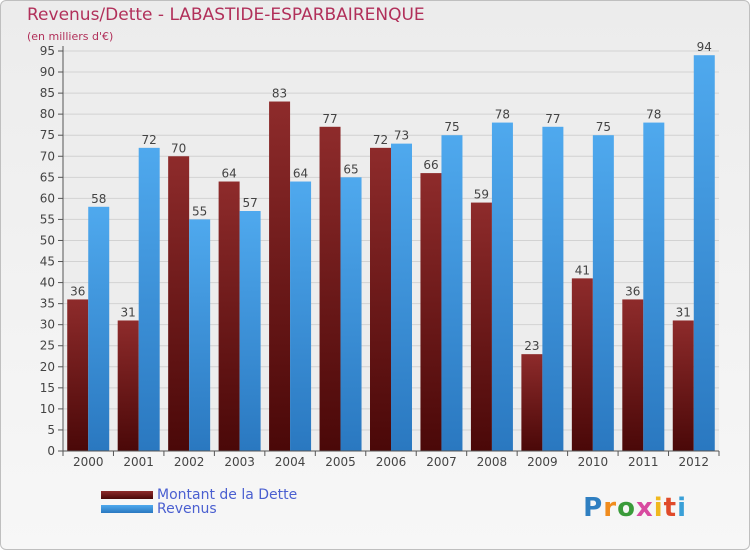 This screenshot has height=550, width=750. What do you see at coordinates (47, 367) in the screenshot?
I see `y-tick-label: 20` at bounding box center [47, 367].